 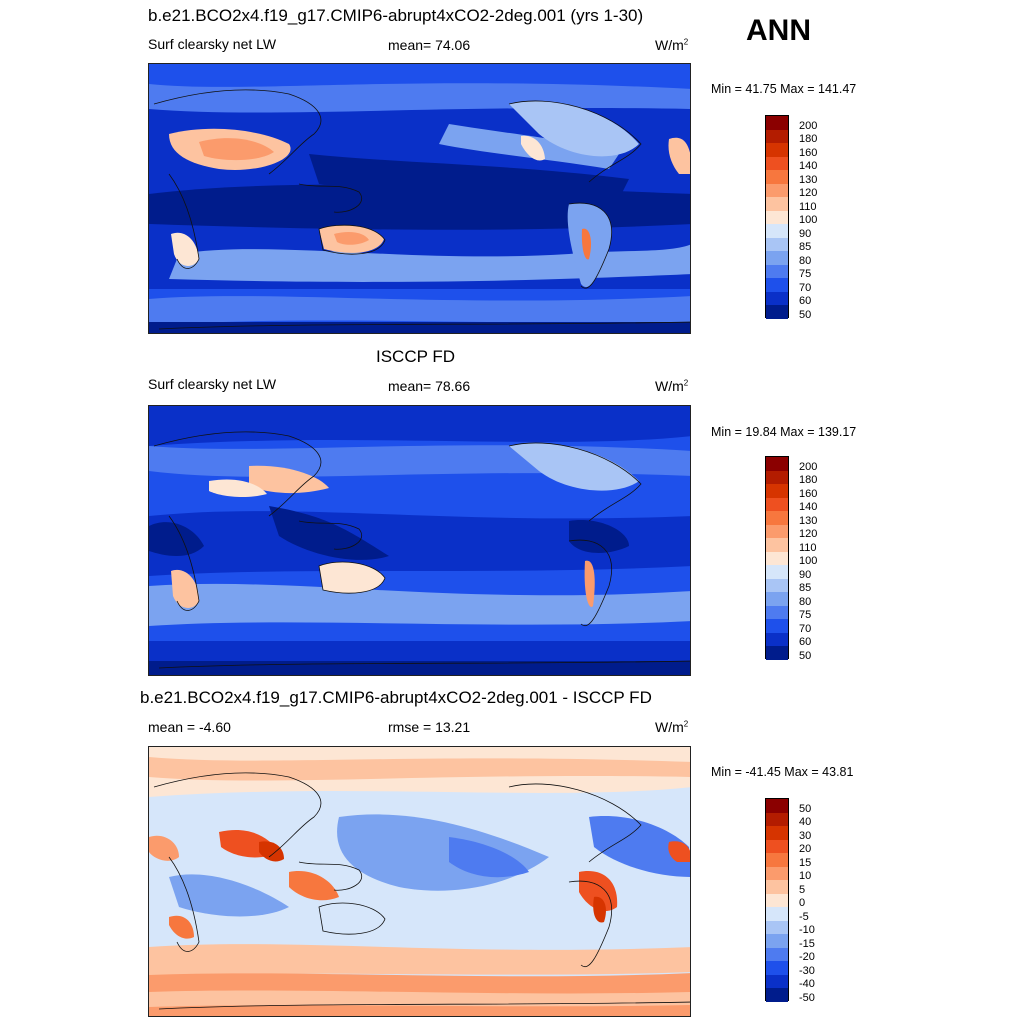 I want to click on colorbar-tick-label: 10, so click(x=805, y=876).